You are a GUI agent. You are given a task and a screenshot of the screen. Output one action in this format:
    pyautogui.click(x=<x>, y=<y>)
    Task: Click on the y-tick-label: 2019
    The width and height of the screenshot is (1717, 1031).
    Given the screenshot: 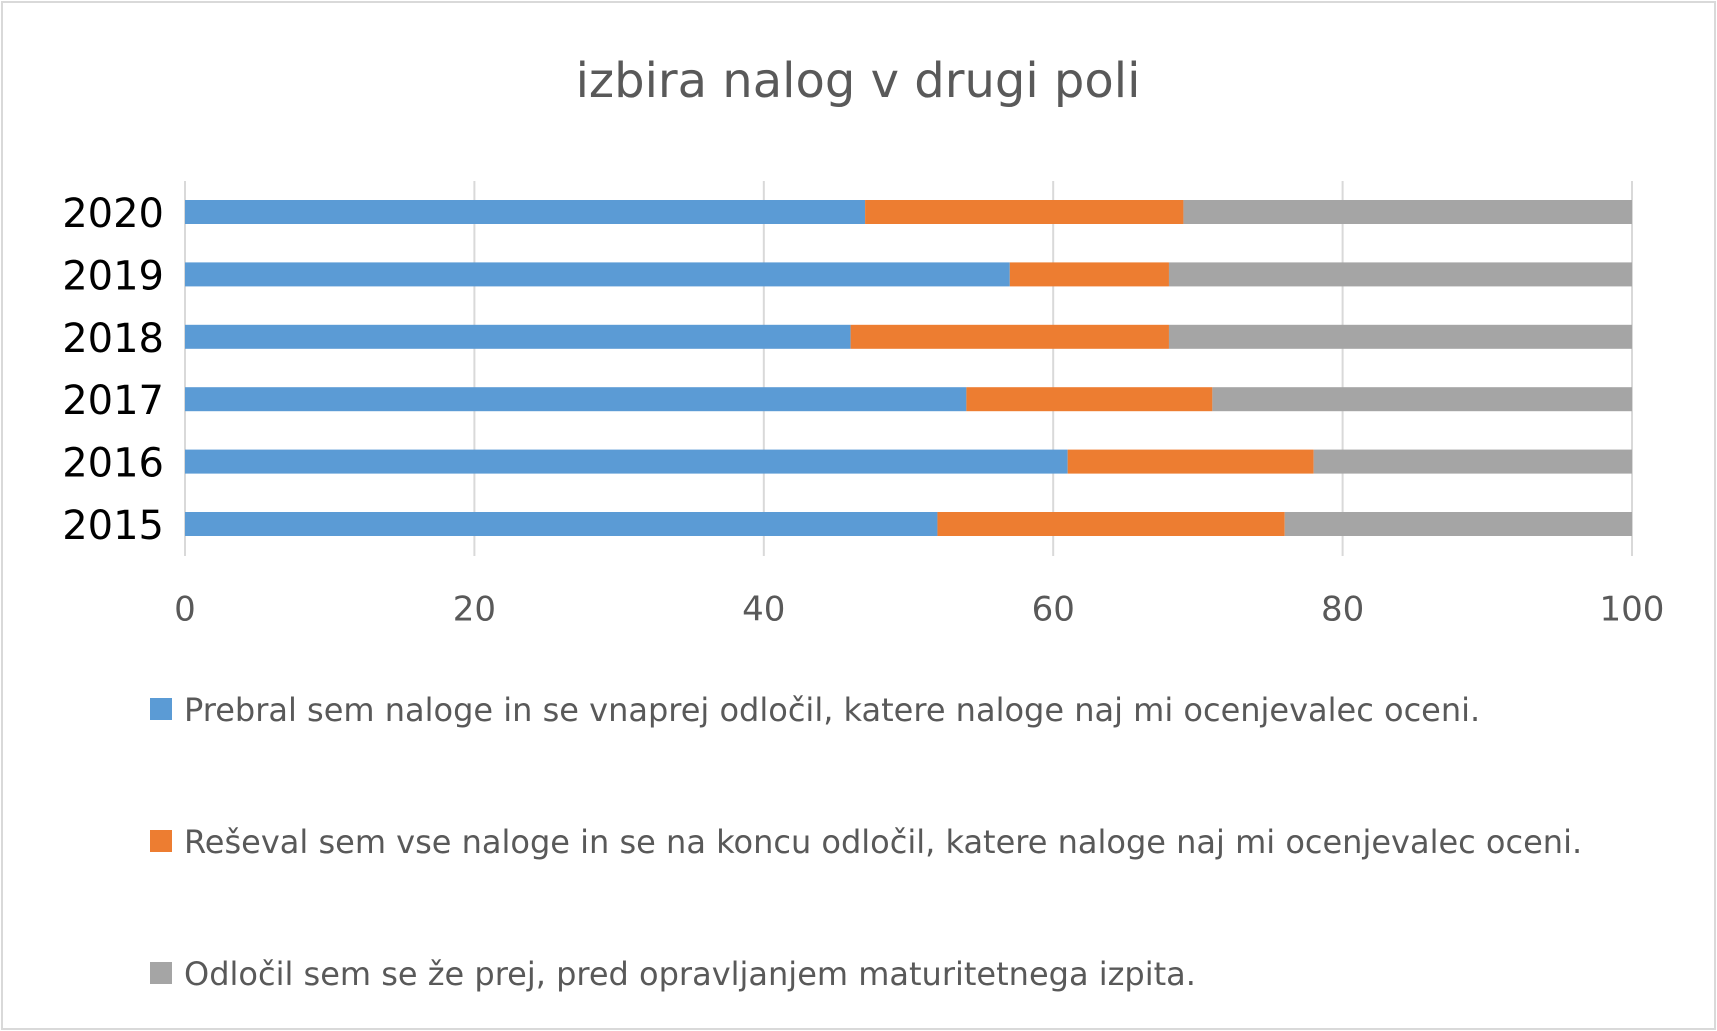 What is the action you would take?
    pyautogui.click(x=113, y=276)
    